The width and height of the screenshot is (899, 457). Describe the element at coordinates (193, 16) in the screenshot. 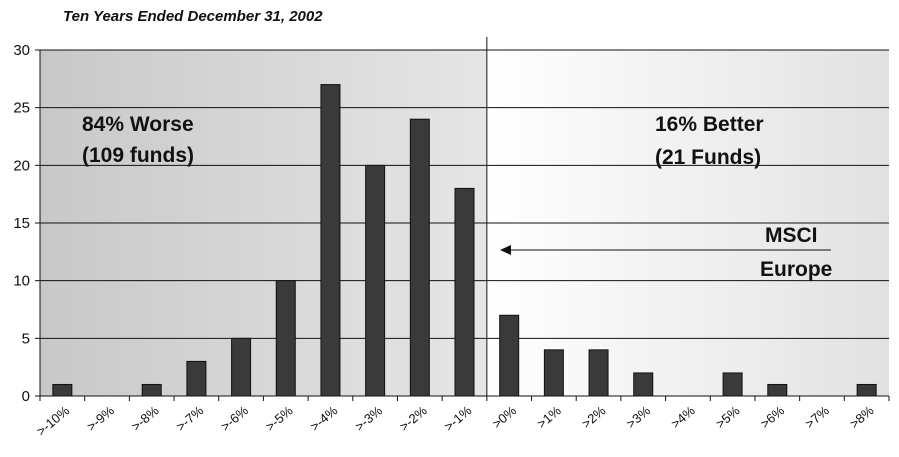

I see `chart-subtitle: Ten Years Ended December 31, 2002` at that location.